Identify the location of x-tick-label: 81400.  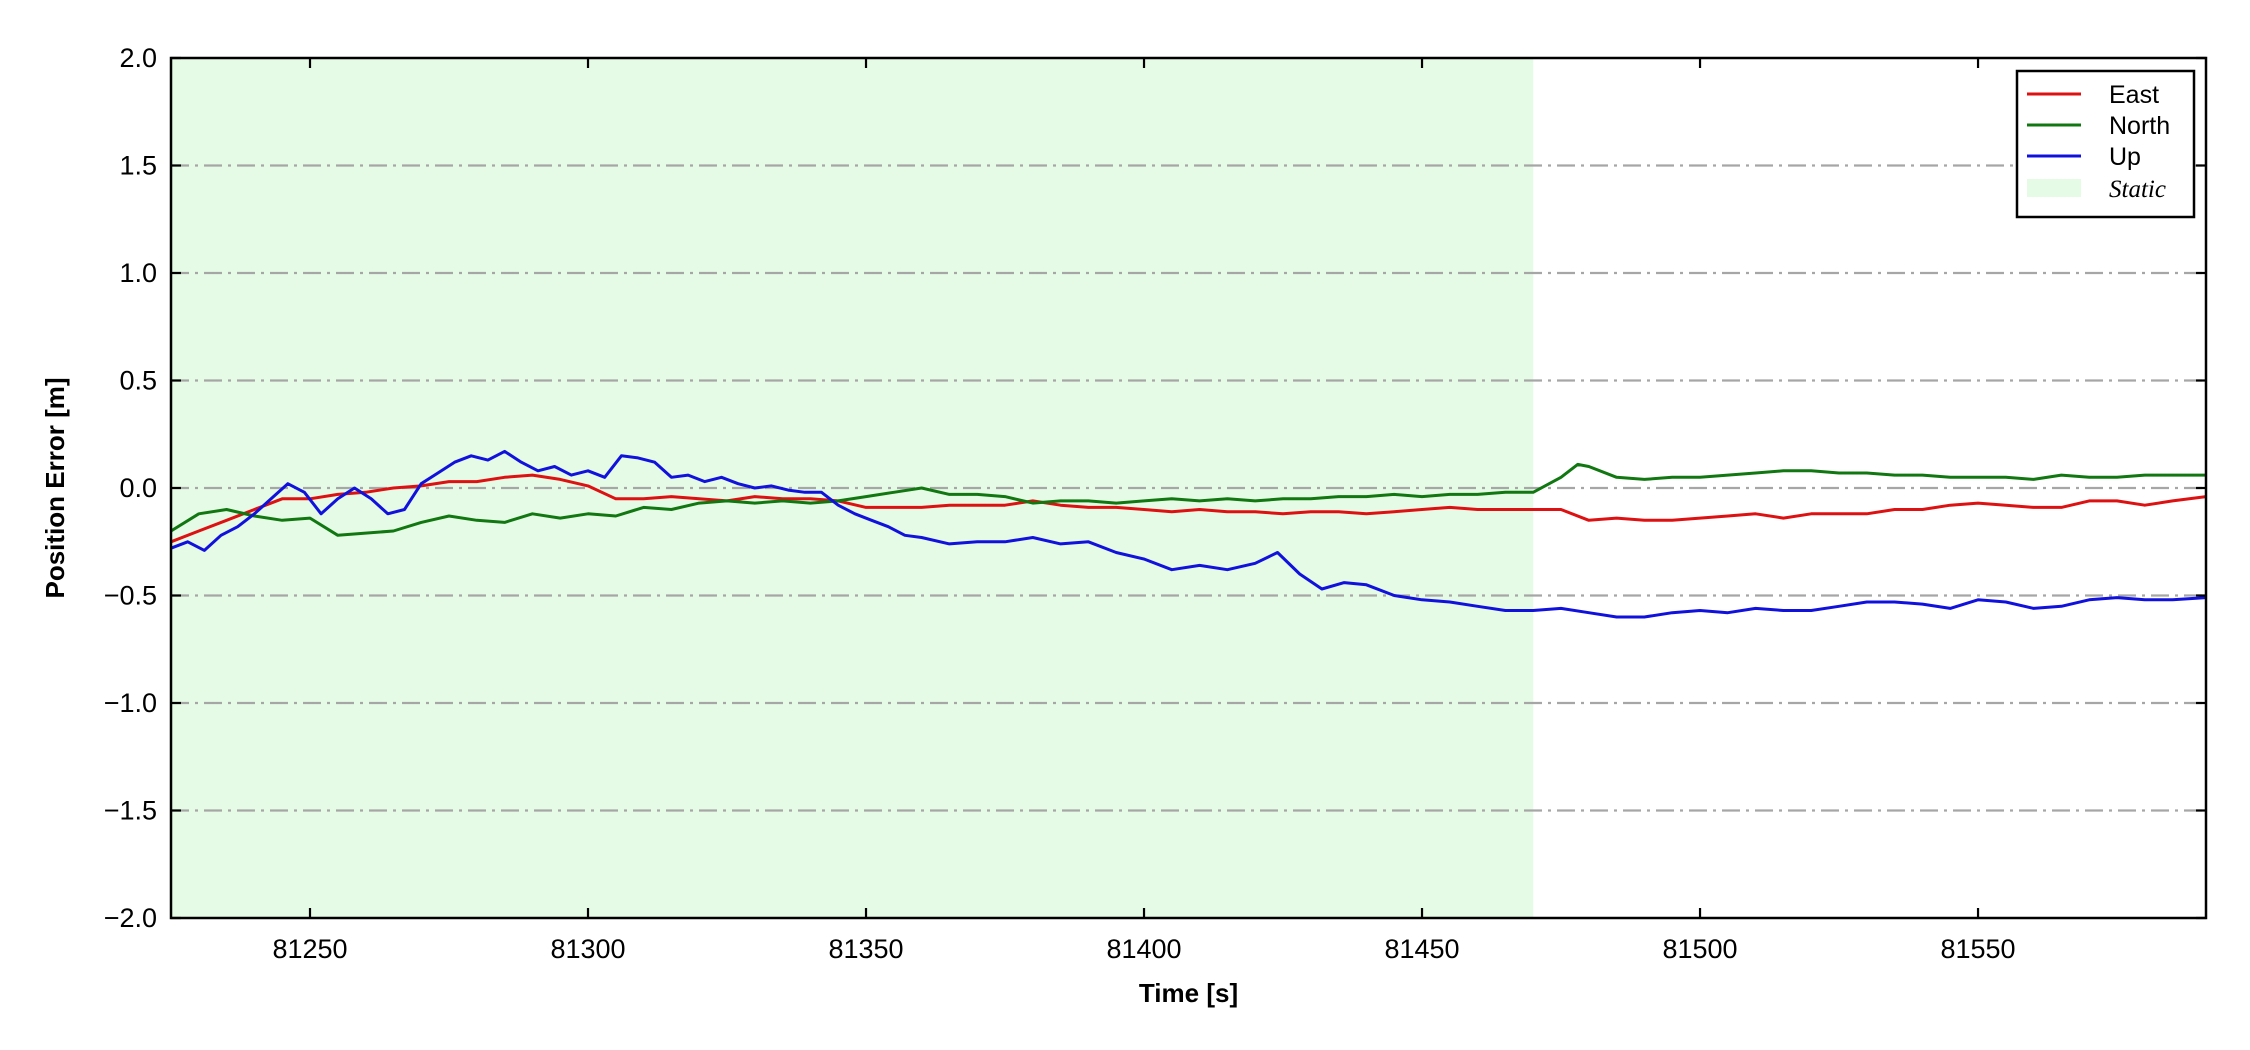
(1143, 949).